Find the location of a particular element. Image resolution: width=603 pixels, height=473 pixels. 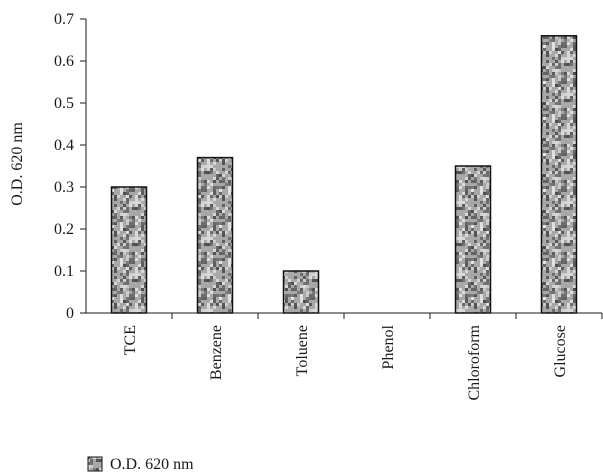

y-tick-label: 0.1 is located at coordinates (64, 271).